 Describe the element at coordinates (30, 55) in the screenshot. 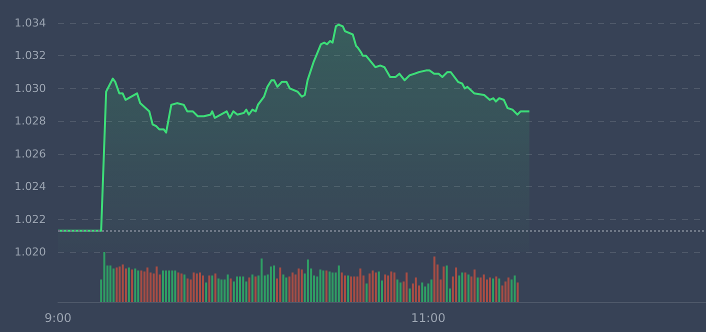

I see `y-tick-label: 1.032` at that location.